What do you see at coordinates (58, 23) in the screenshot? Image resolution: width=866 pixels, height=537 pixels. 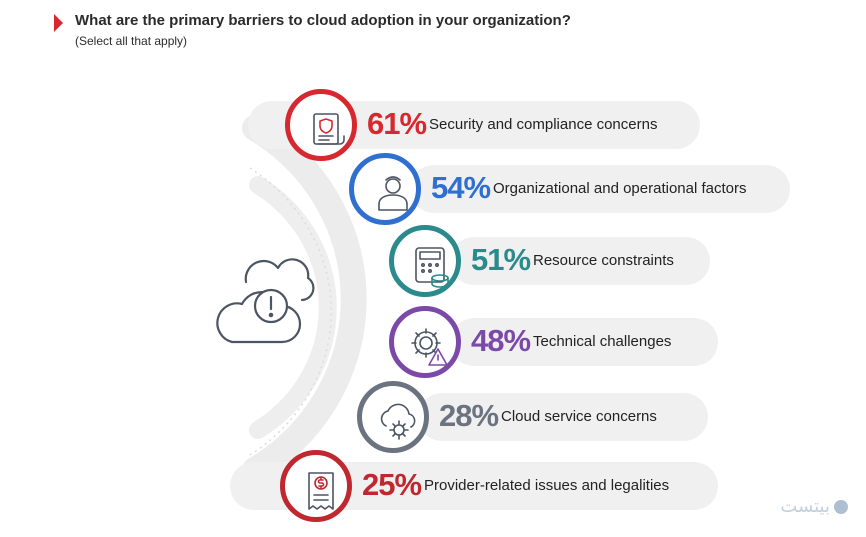 I see `title-marker` at bounding box center [58, 23].